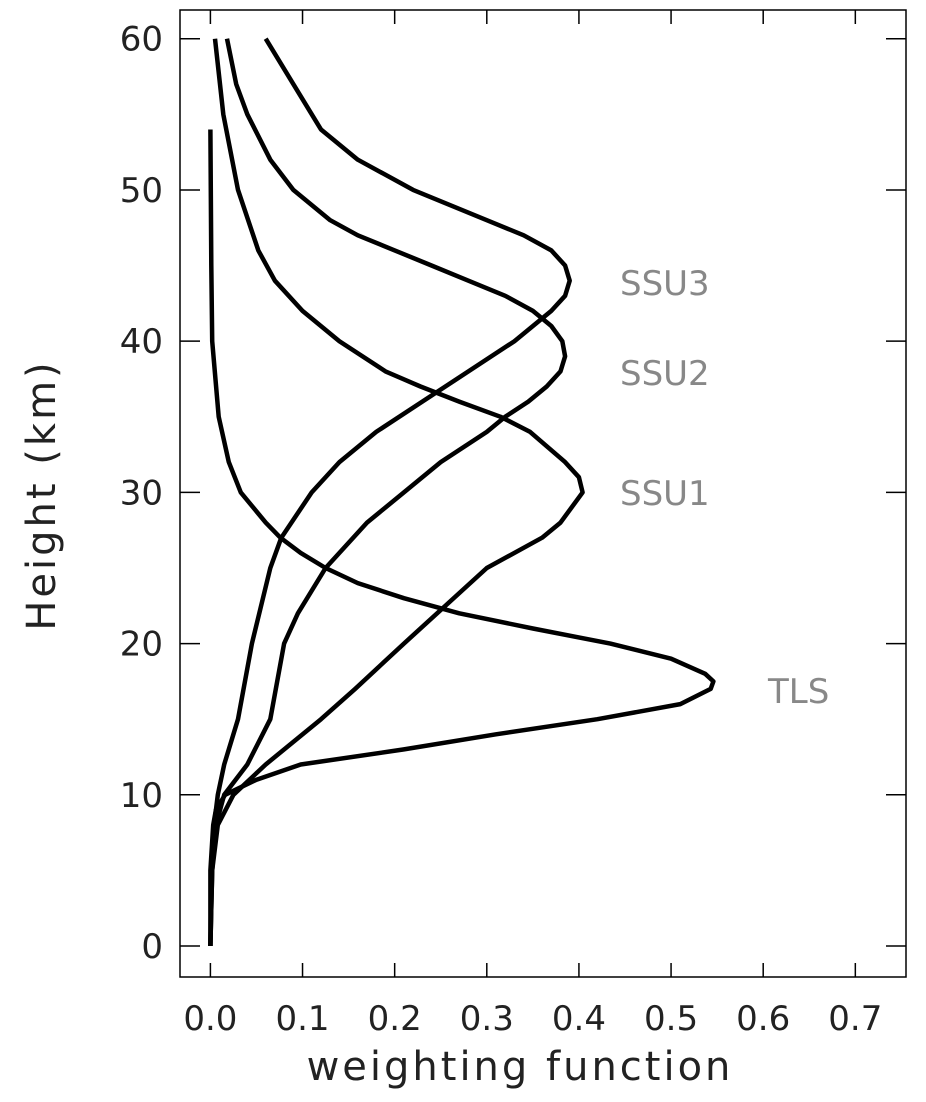 This screenshot has height=1102, width=926. Describe the element at coordinates (141, 40) in the screenshot. I see `y-tick-label: 60` at that location.